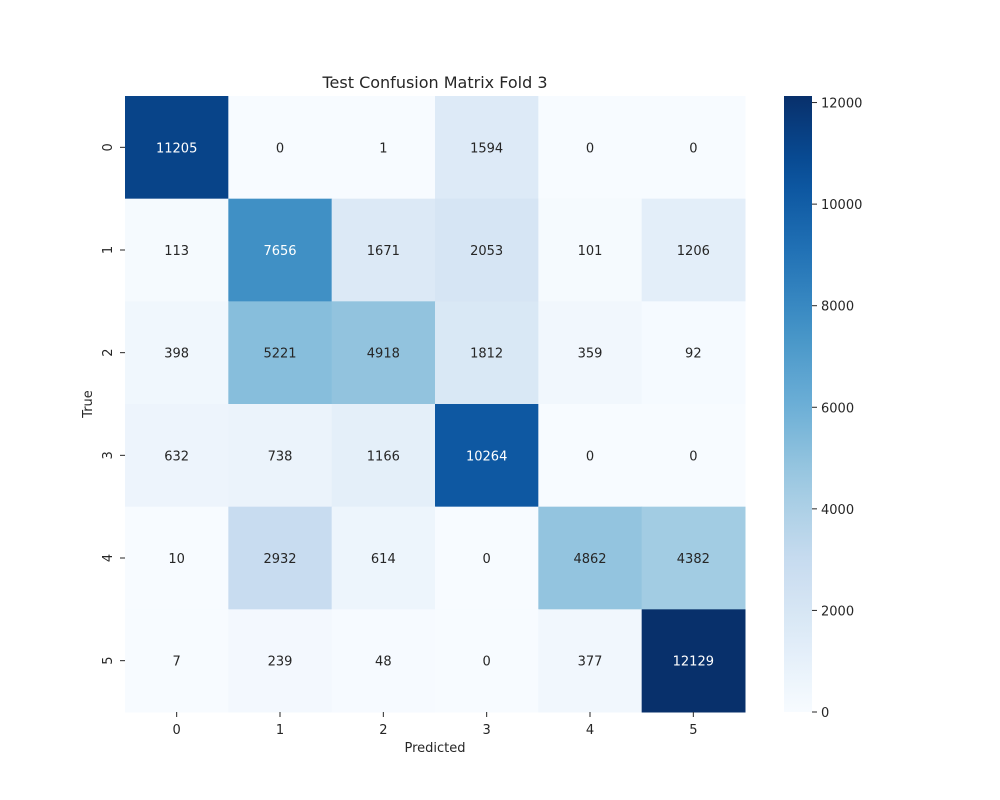  I want to click on y-tick-label-1: 1, so click(108, 250).